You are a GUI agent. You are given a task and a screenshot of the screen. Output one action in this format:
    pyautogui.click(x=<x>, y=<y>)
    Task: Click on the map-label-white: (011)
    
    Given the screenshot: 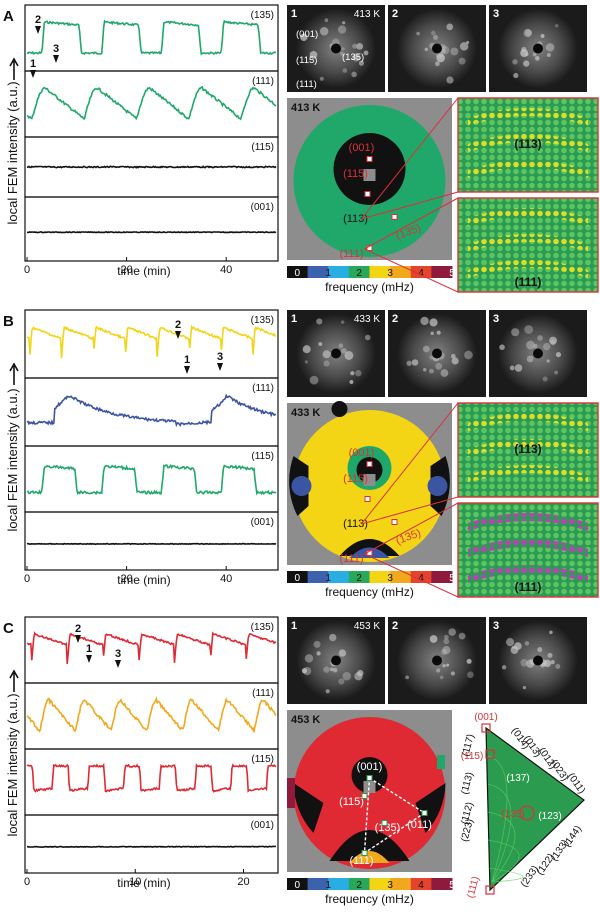 What is the action you would take?
    pyautogui.click(x=419, y=825)
    